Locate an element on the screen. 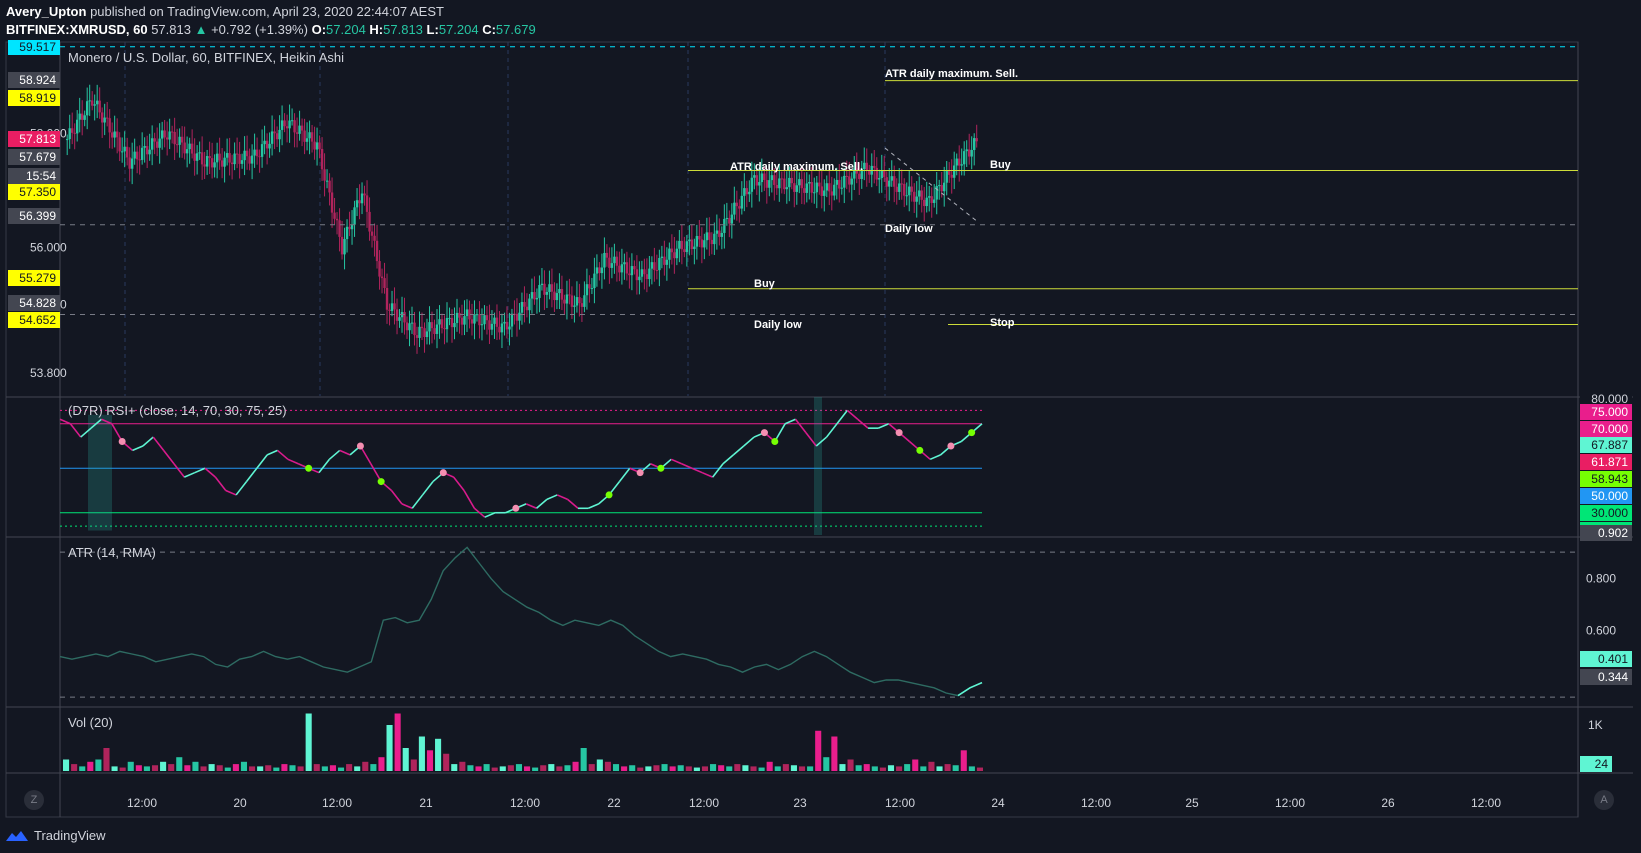  atr-tag: 0.902 is located at coordinates (1606, 533).